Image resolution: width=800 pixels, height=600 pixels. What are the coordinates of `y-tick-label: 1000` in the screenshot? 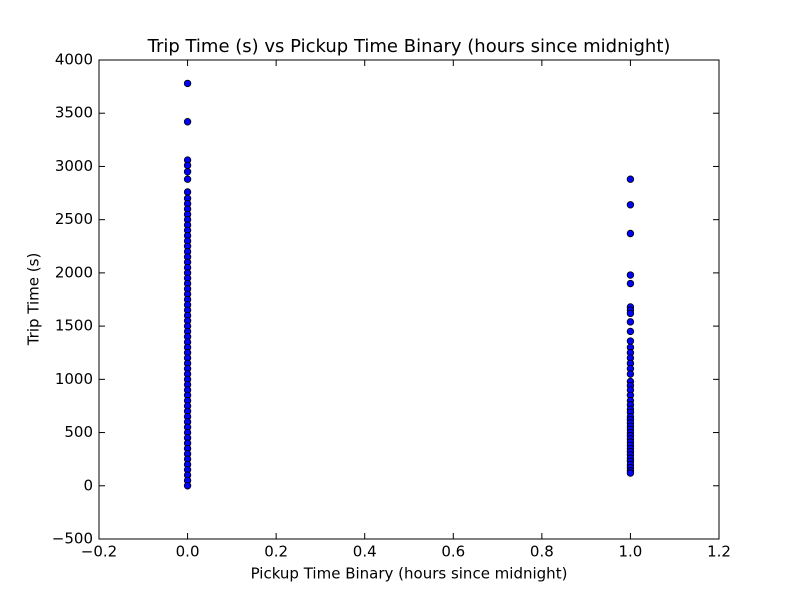 It's located at (74, 379).